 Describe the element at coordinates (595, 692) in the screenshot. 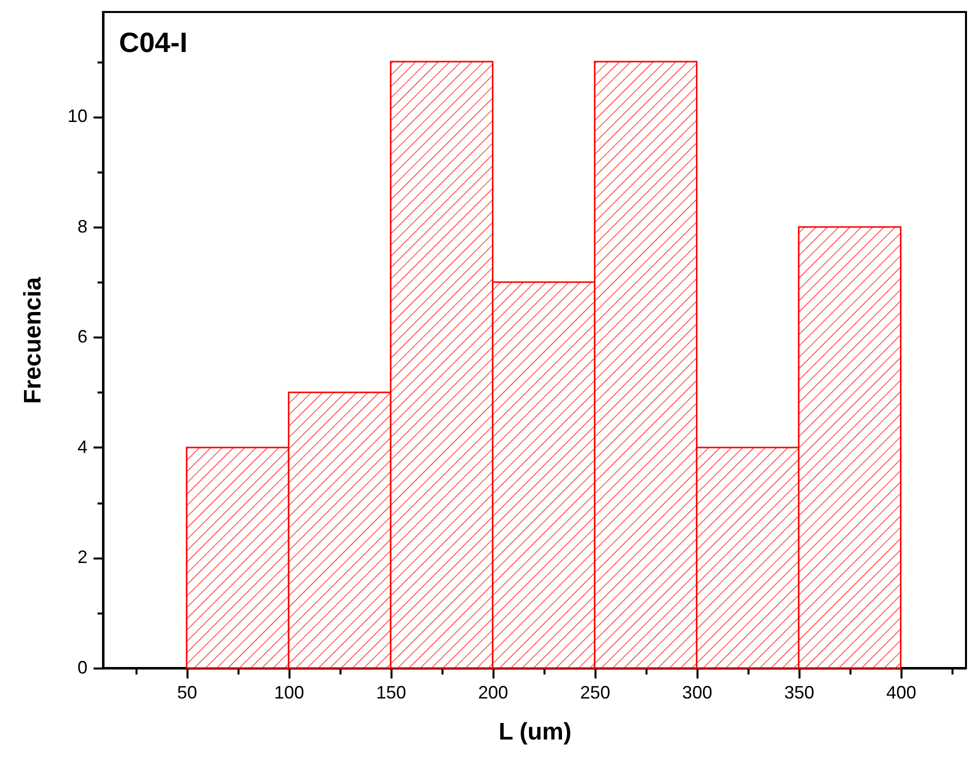

I see `x-tick-label: 250` at that location.